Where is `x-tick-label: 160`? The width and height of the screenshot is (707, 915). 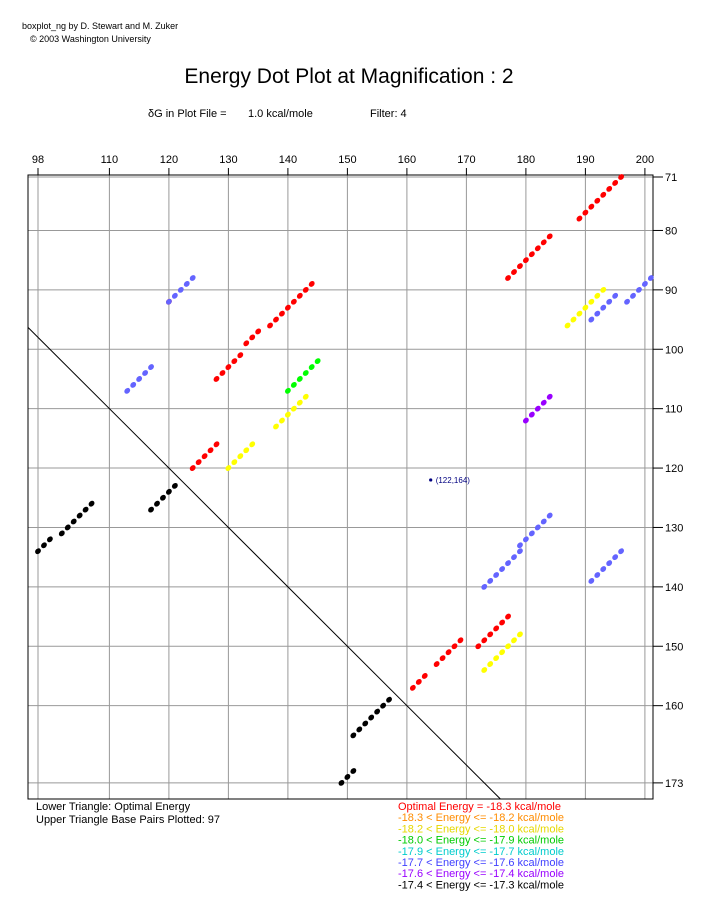 x-tick-label: 160 is located at coordinates (407, 160).